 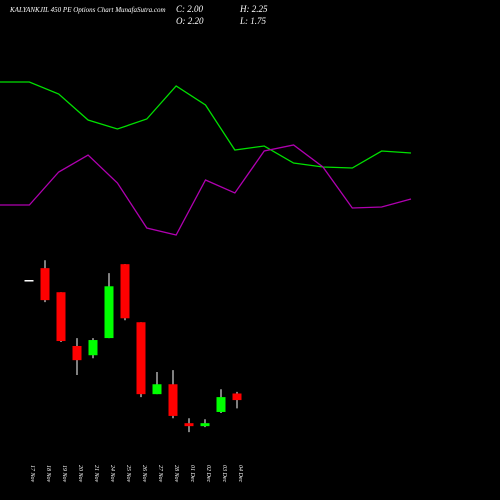 What do you see at coordinates (112, 474) in the screenshot?
I see `x-tick-label: 24 Nov` at bounding box center [112, 474].